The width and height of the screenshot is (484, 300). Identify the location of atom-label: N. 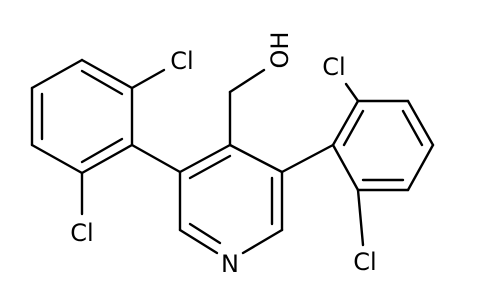
(230, 264).